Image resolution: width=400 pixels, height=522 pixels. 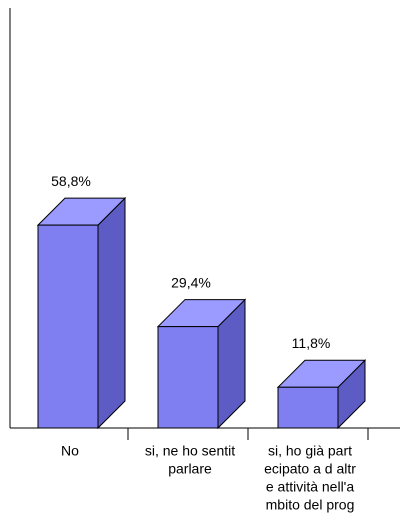 I want to click on x-tick-label: No, so click(x=70, y=451).